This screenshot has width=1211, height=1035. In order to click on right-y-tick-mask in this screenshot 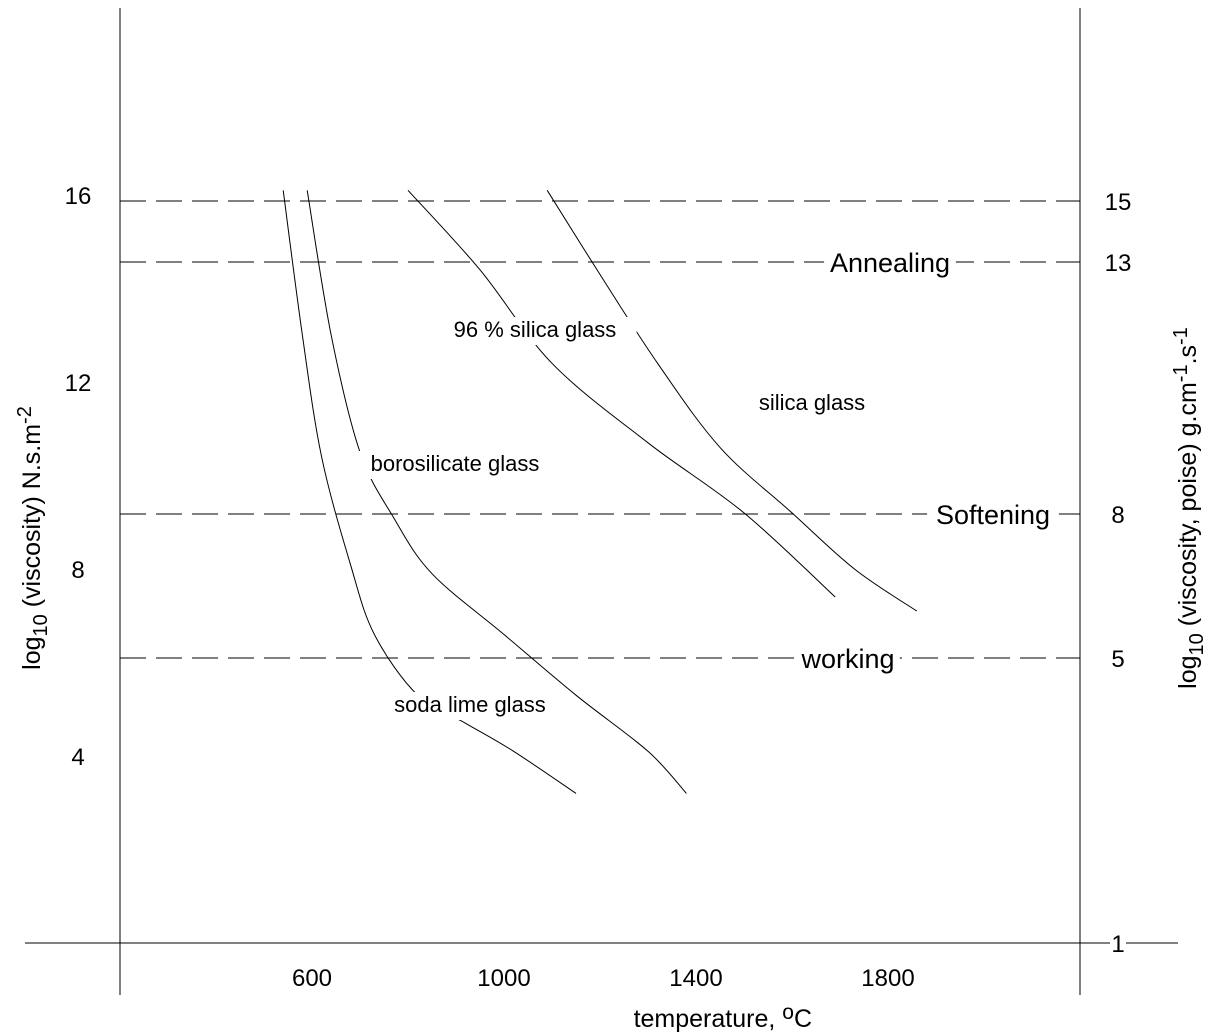, I will do `click(1118, 943)`.